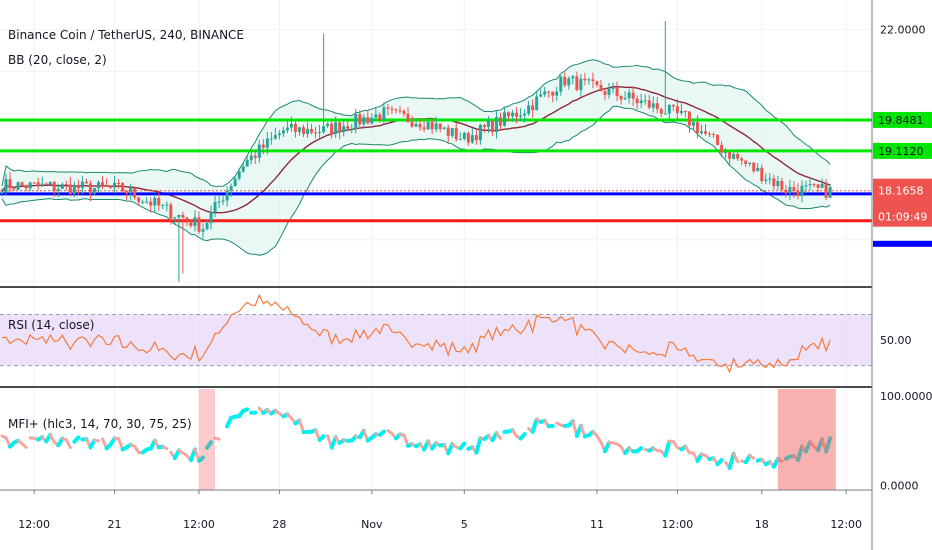 This screenshot has width=932, height=550. Describe the element at coordinates (416, 438) in the screenshot. I see `mfi-segments` at that location.